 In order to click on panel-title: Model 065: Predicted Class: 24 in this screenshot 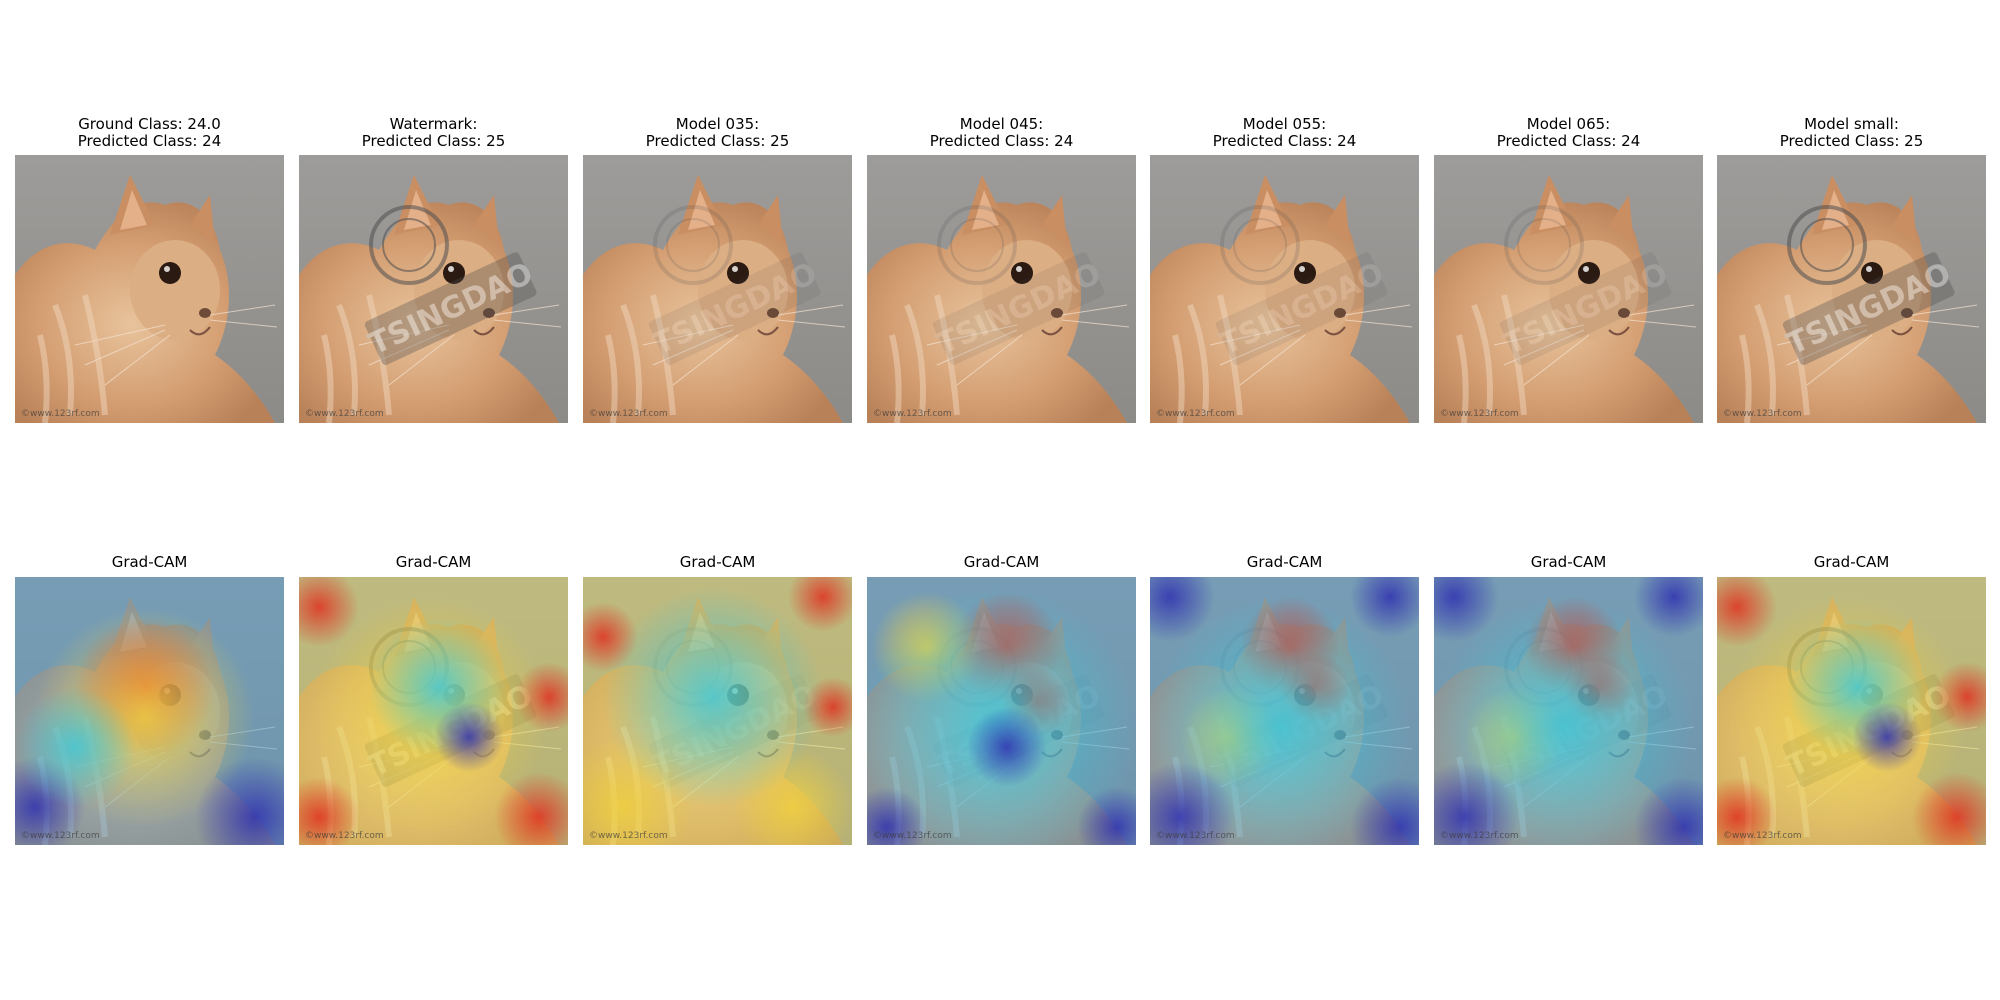, I will do `click(1568, 133)`.